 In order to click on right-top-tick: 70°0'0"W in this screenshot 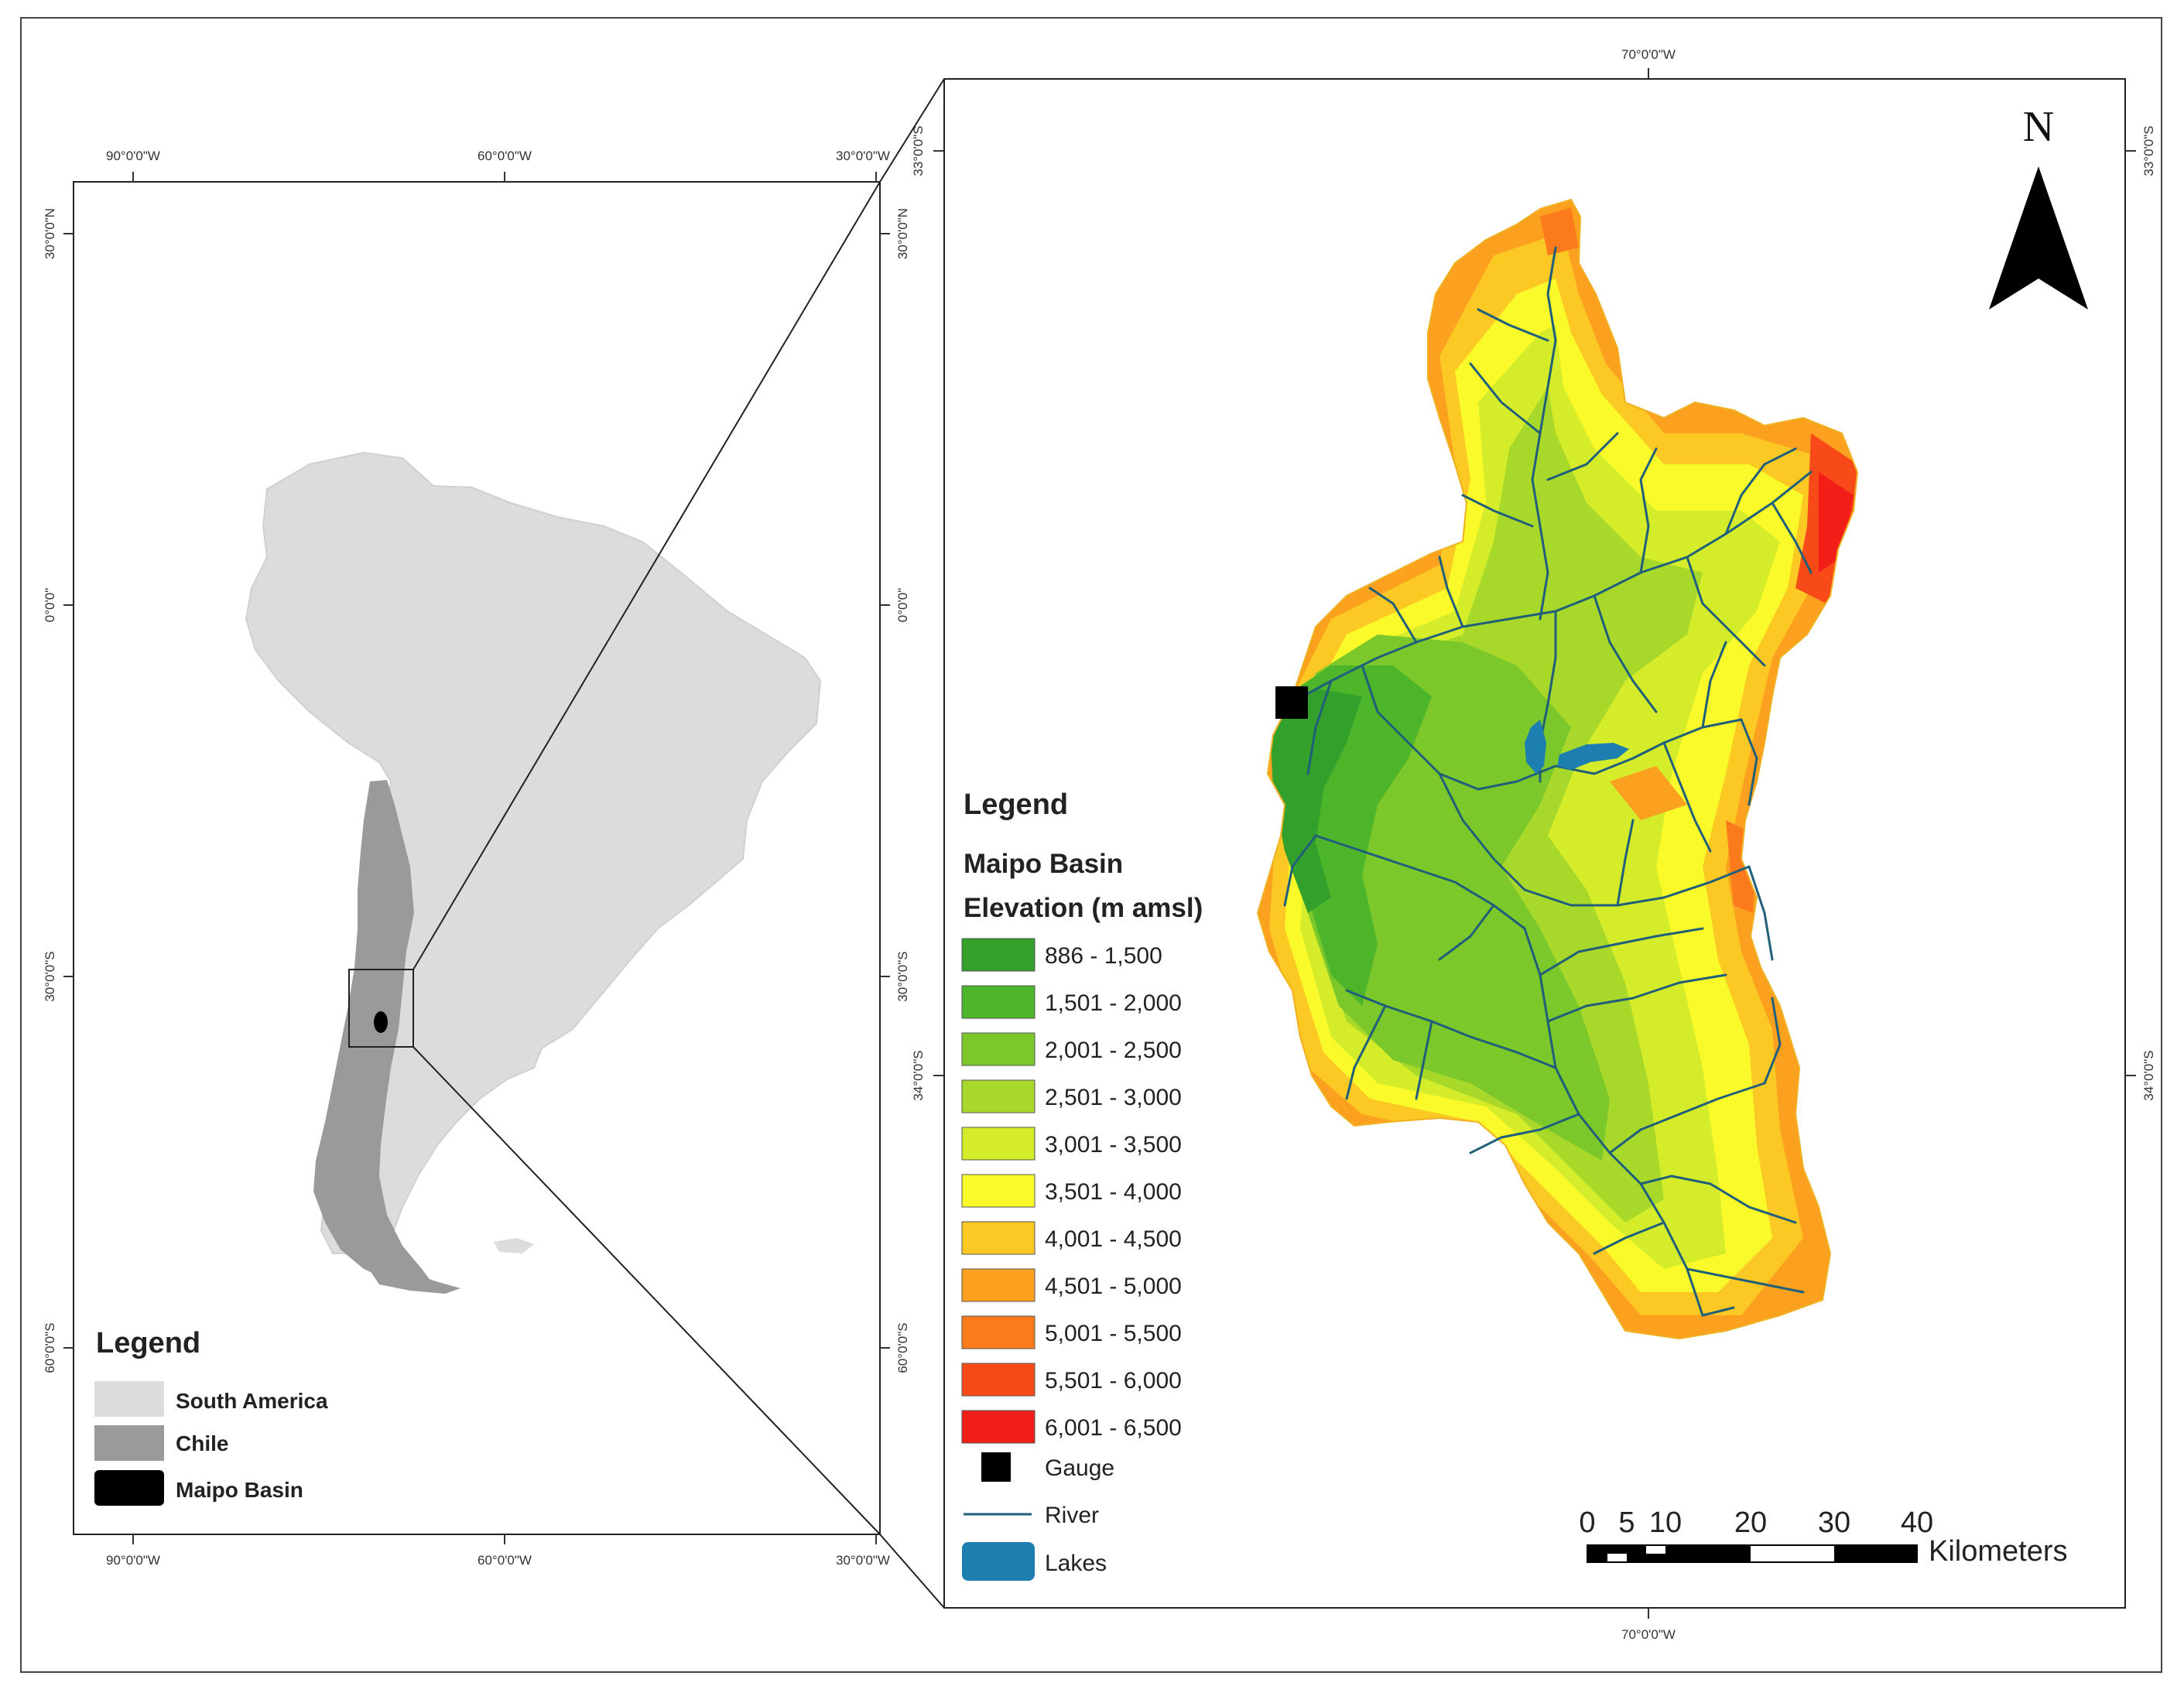, I will do `click(1648, 54)`.